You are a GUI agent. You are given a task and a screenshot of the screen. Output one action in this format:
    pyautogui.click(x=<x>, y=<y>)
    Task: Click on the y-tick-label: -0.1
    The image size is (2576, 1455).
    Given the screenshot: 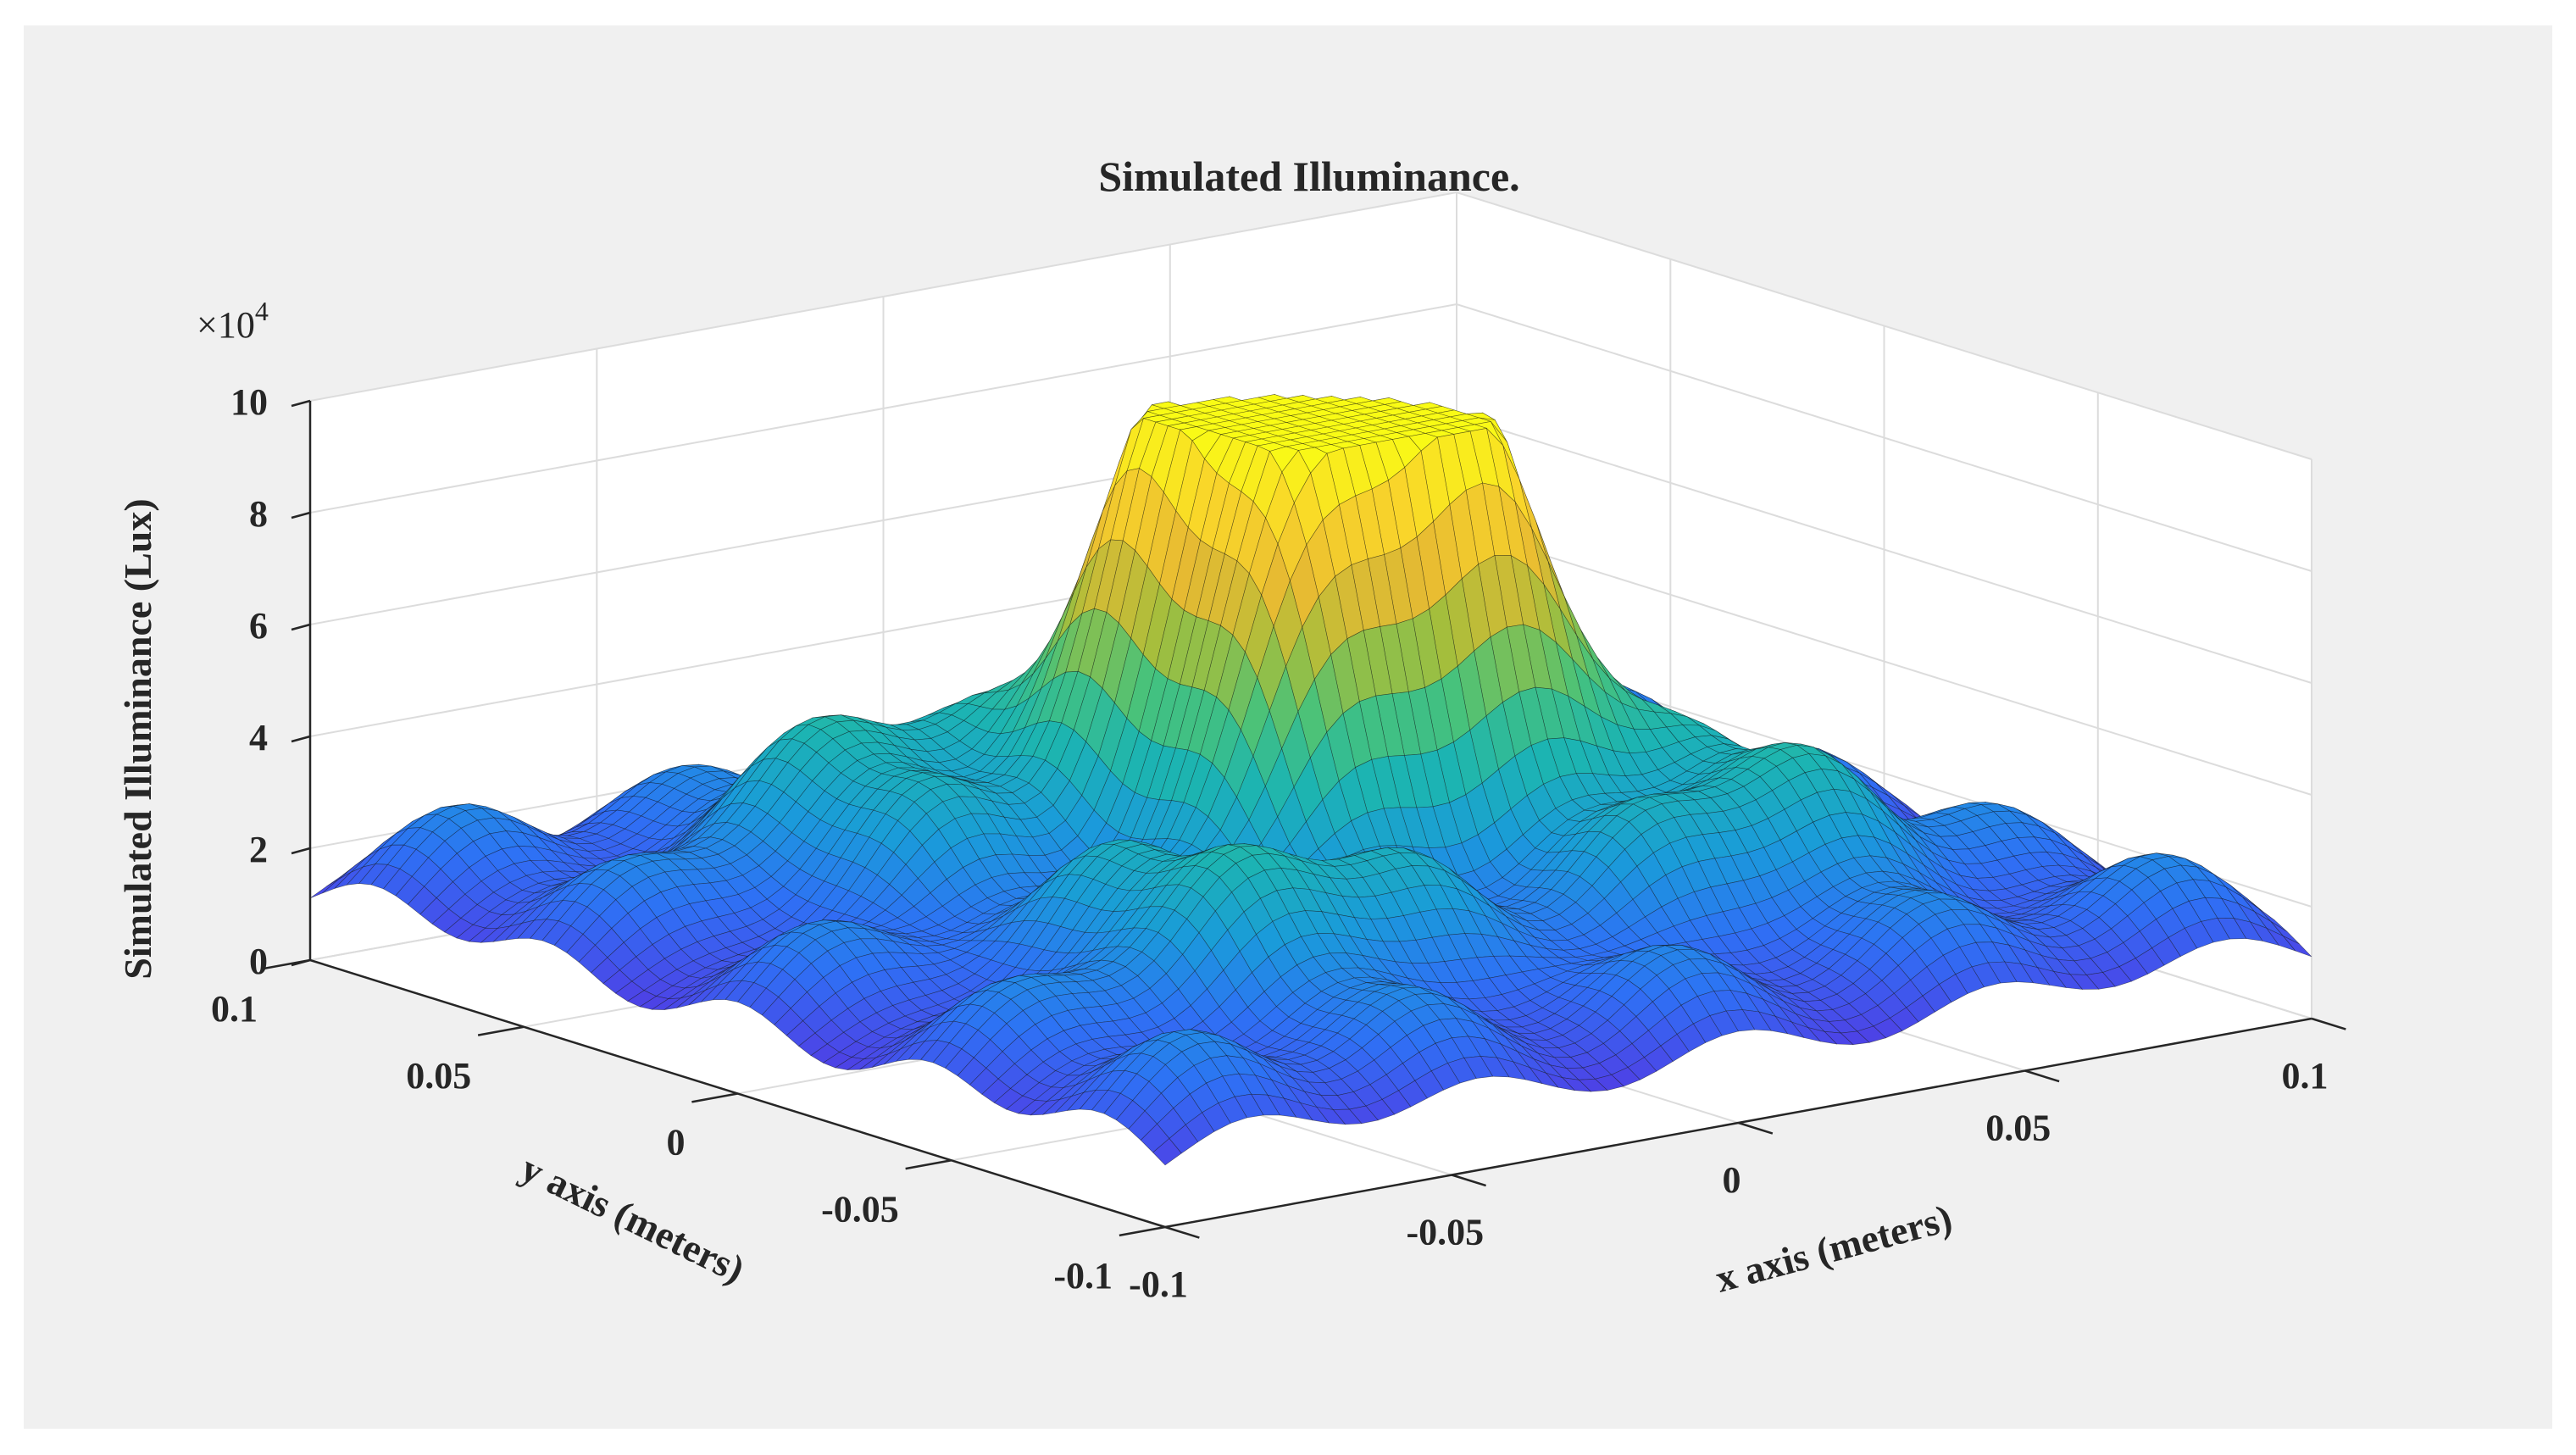 What is the action you would take?
    pyautogui.click(x=1083, y=1276)
    